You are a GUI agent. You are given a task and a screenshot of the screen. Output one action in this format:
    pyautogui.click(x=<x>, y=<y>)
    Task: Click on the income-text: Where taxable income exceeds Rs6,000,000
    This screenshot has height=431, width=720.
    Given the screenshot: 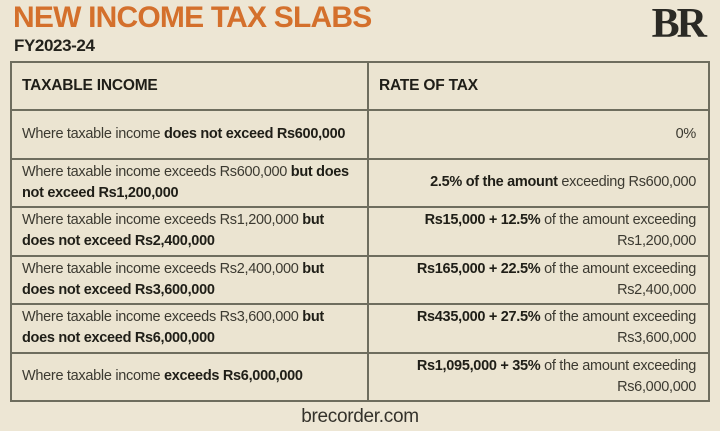 What is the action you would take?
    pyautogui.click(x=162, y=376)
    